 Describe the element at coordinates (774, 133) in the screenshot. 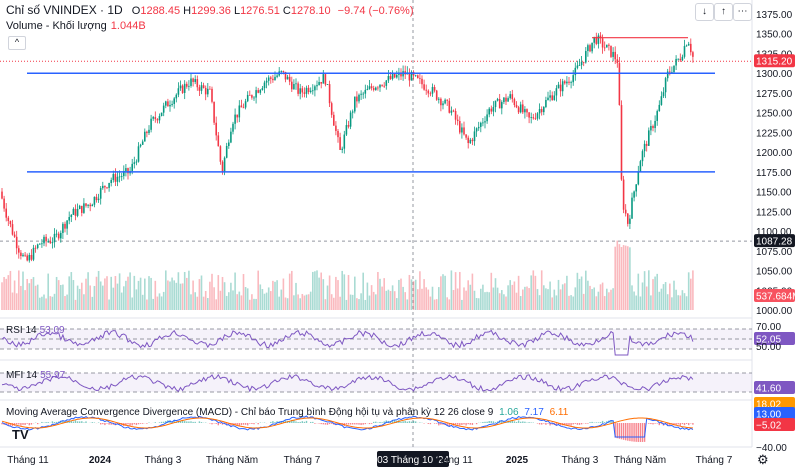

I see `y-tick-label: 1225.00` at that location.